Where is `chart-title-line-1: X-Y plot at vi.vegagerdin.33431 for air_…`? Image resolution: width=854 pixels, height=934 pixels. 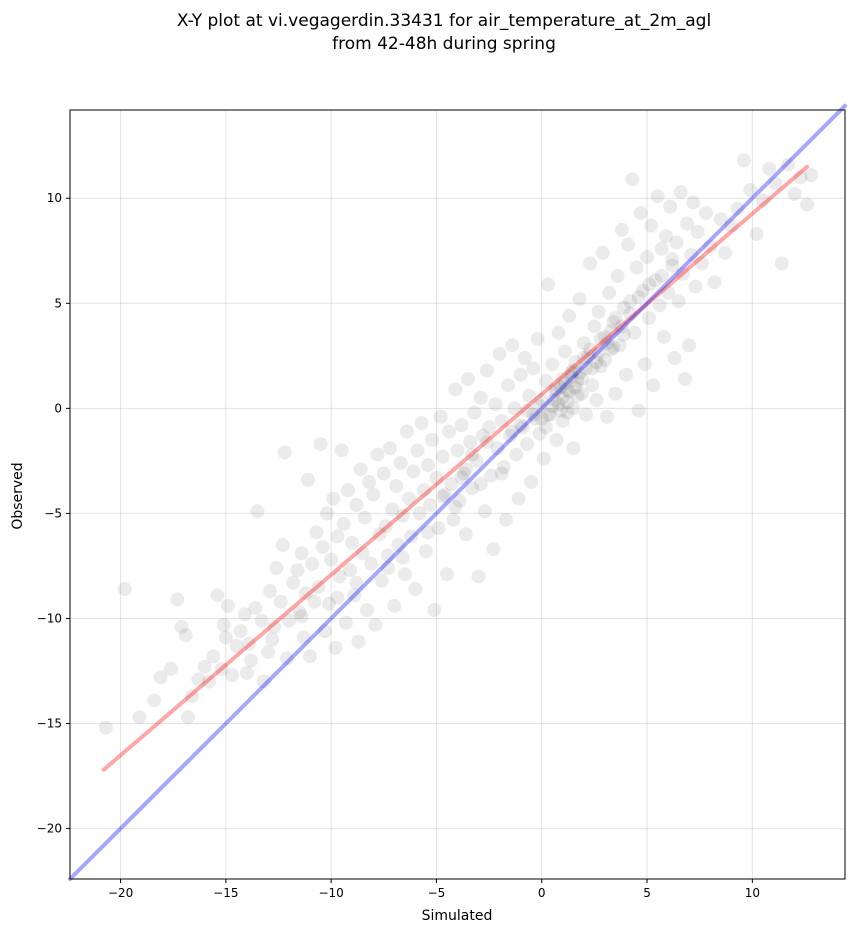 chart-title-line-1: X-Y plot at vi.vegagerdin.33431 for air_… is located at coordinates (444, 21).